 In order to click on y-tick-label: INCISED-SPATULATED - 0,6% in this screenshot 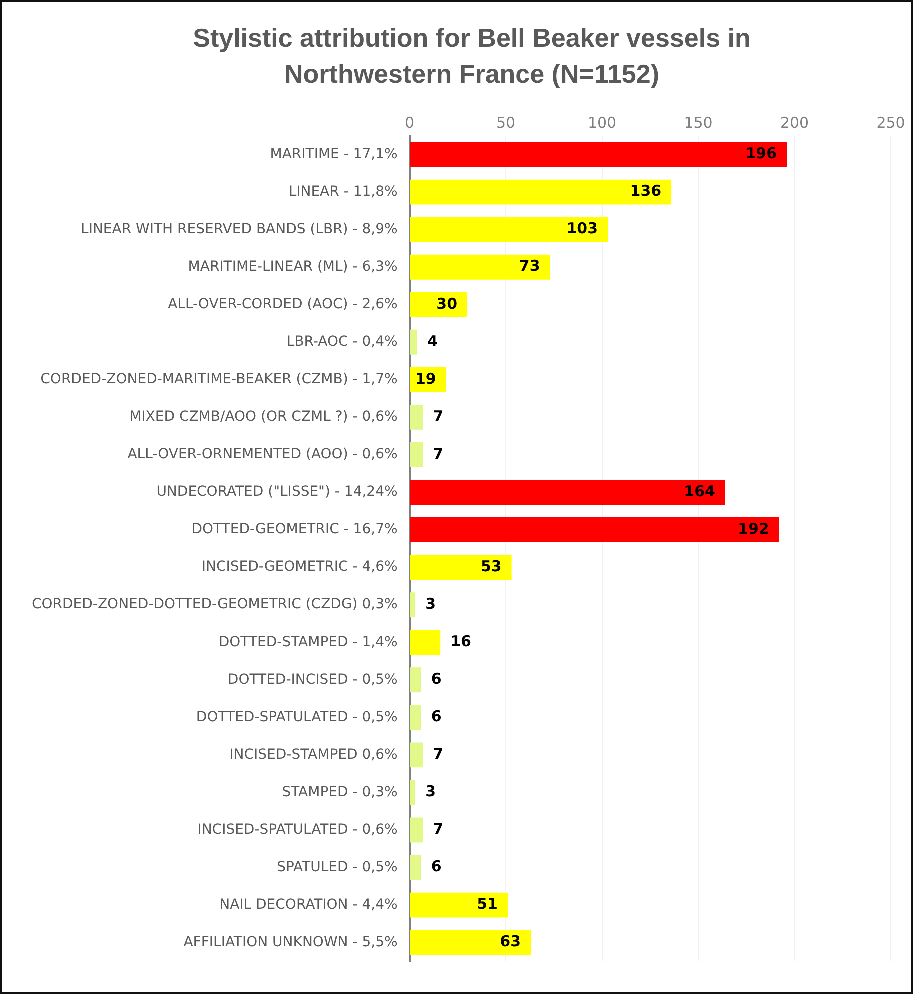, I will do `click(298, 830)`.